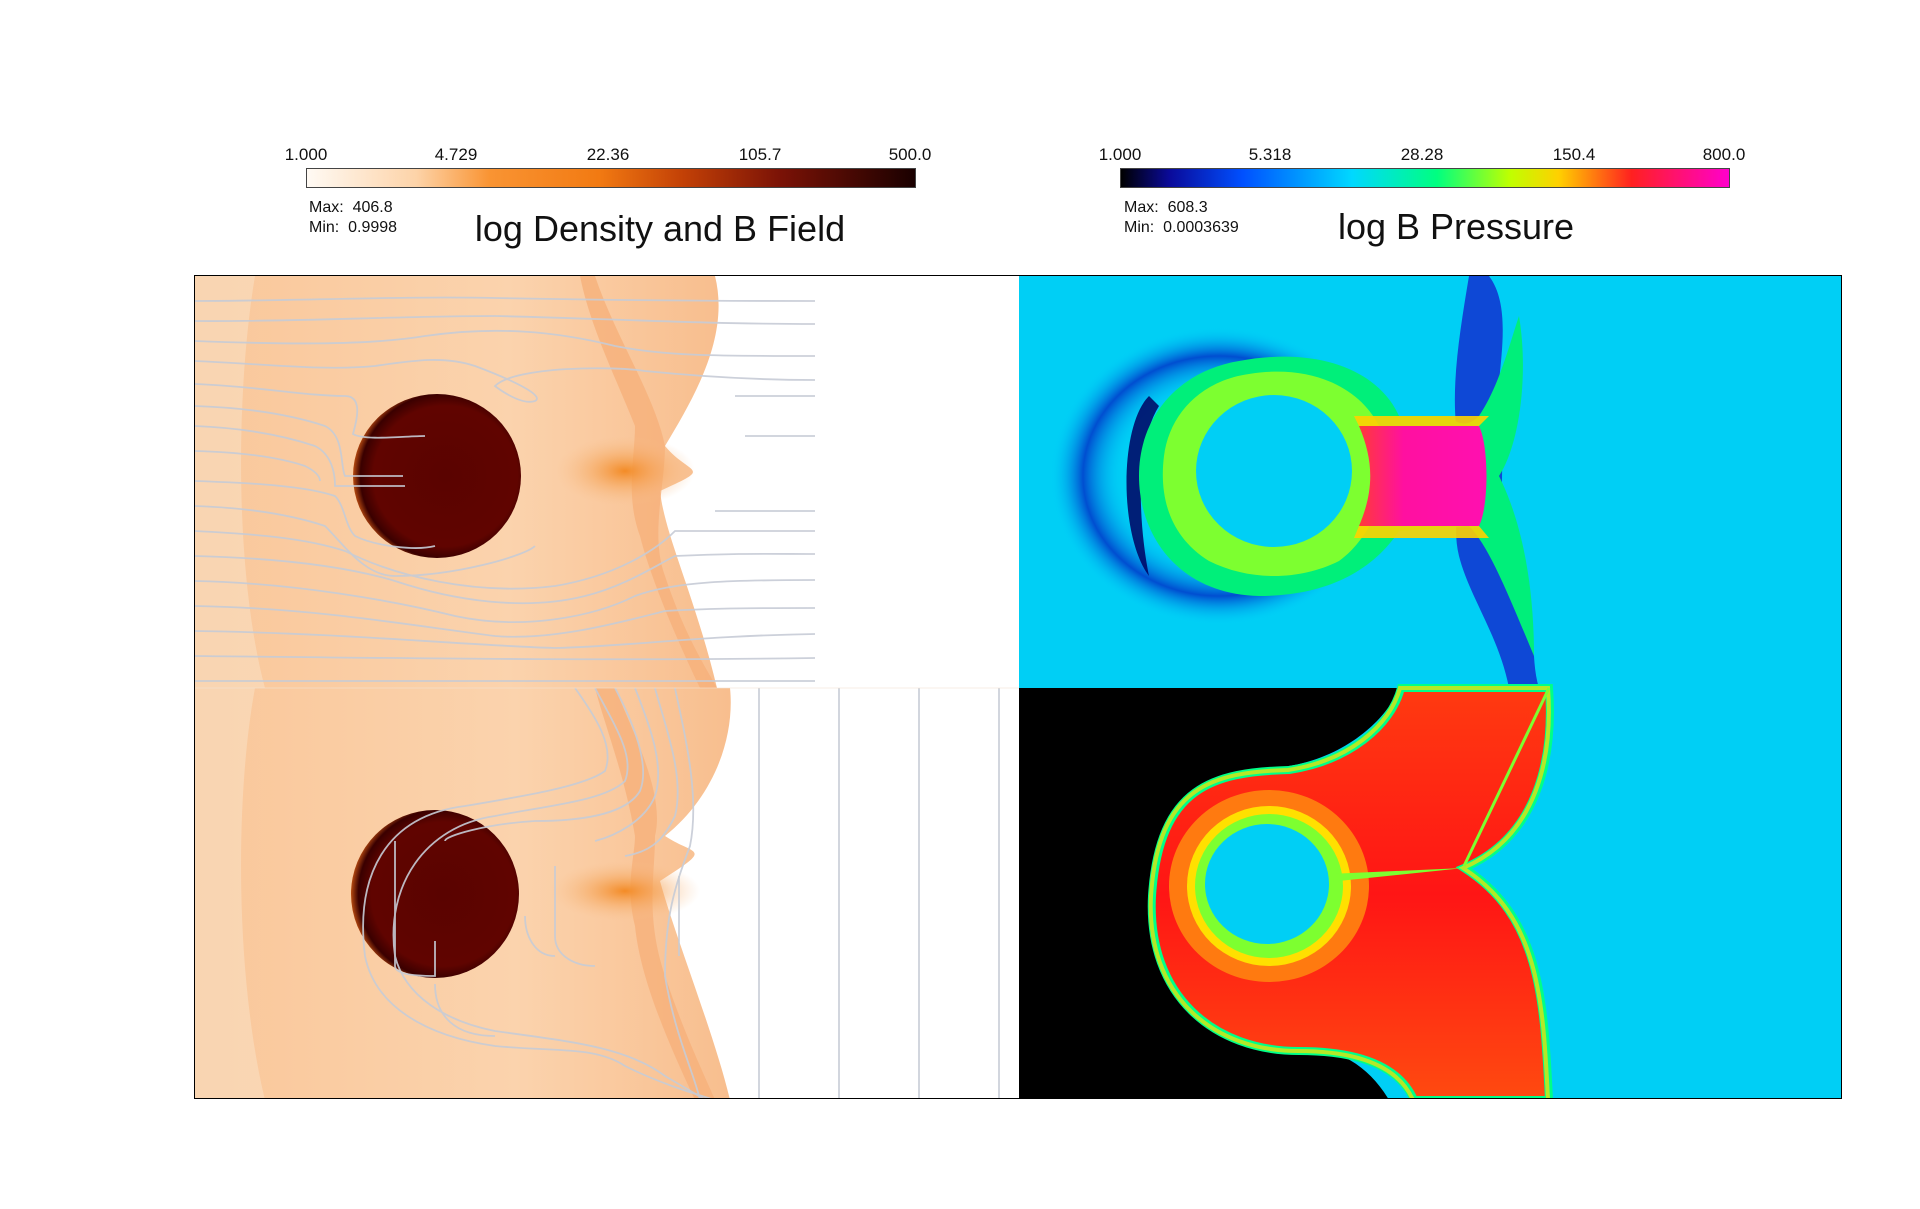 The width and height of the screenshot is (1920, 1209). Describe the element at coordinates (1187, 207) in the screenshot. I see `right-max-value: 608.3` at that location.